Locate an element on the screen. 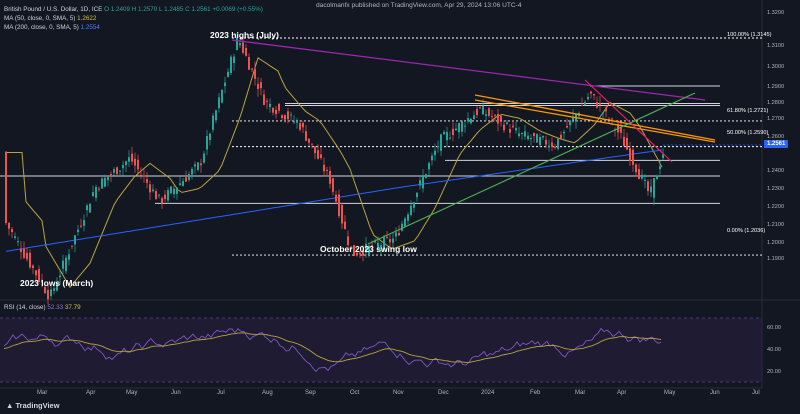 The width and height of the screenshot is (800, 414). month-tick: Mar is located at coordinates (42, 393).